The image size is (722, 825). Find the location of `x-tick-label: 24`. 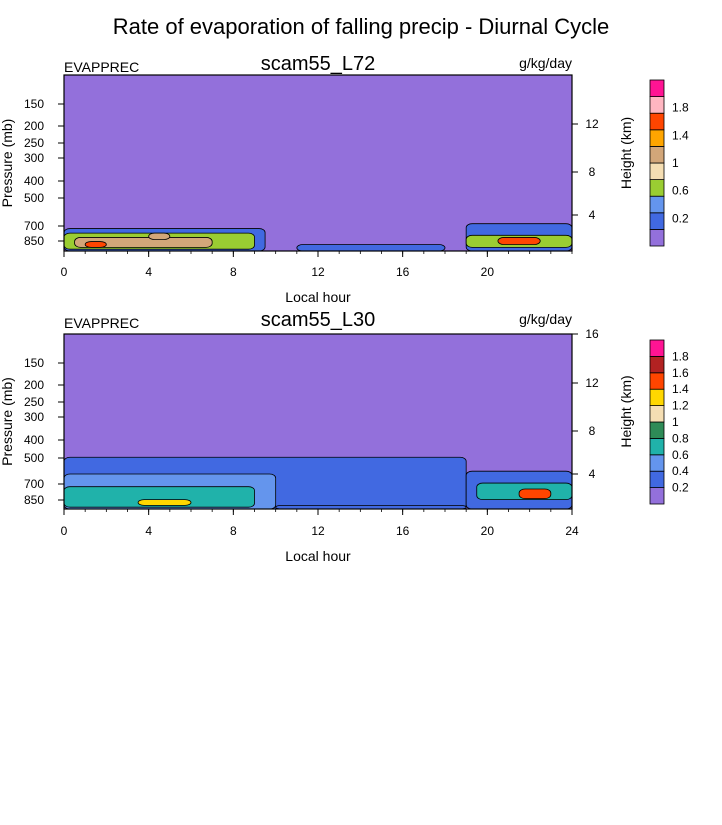

x-tick-label: 24 is located at coordinates (572, 531).